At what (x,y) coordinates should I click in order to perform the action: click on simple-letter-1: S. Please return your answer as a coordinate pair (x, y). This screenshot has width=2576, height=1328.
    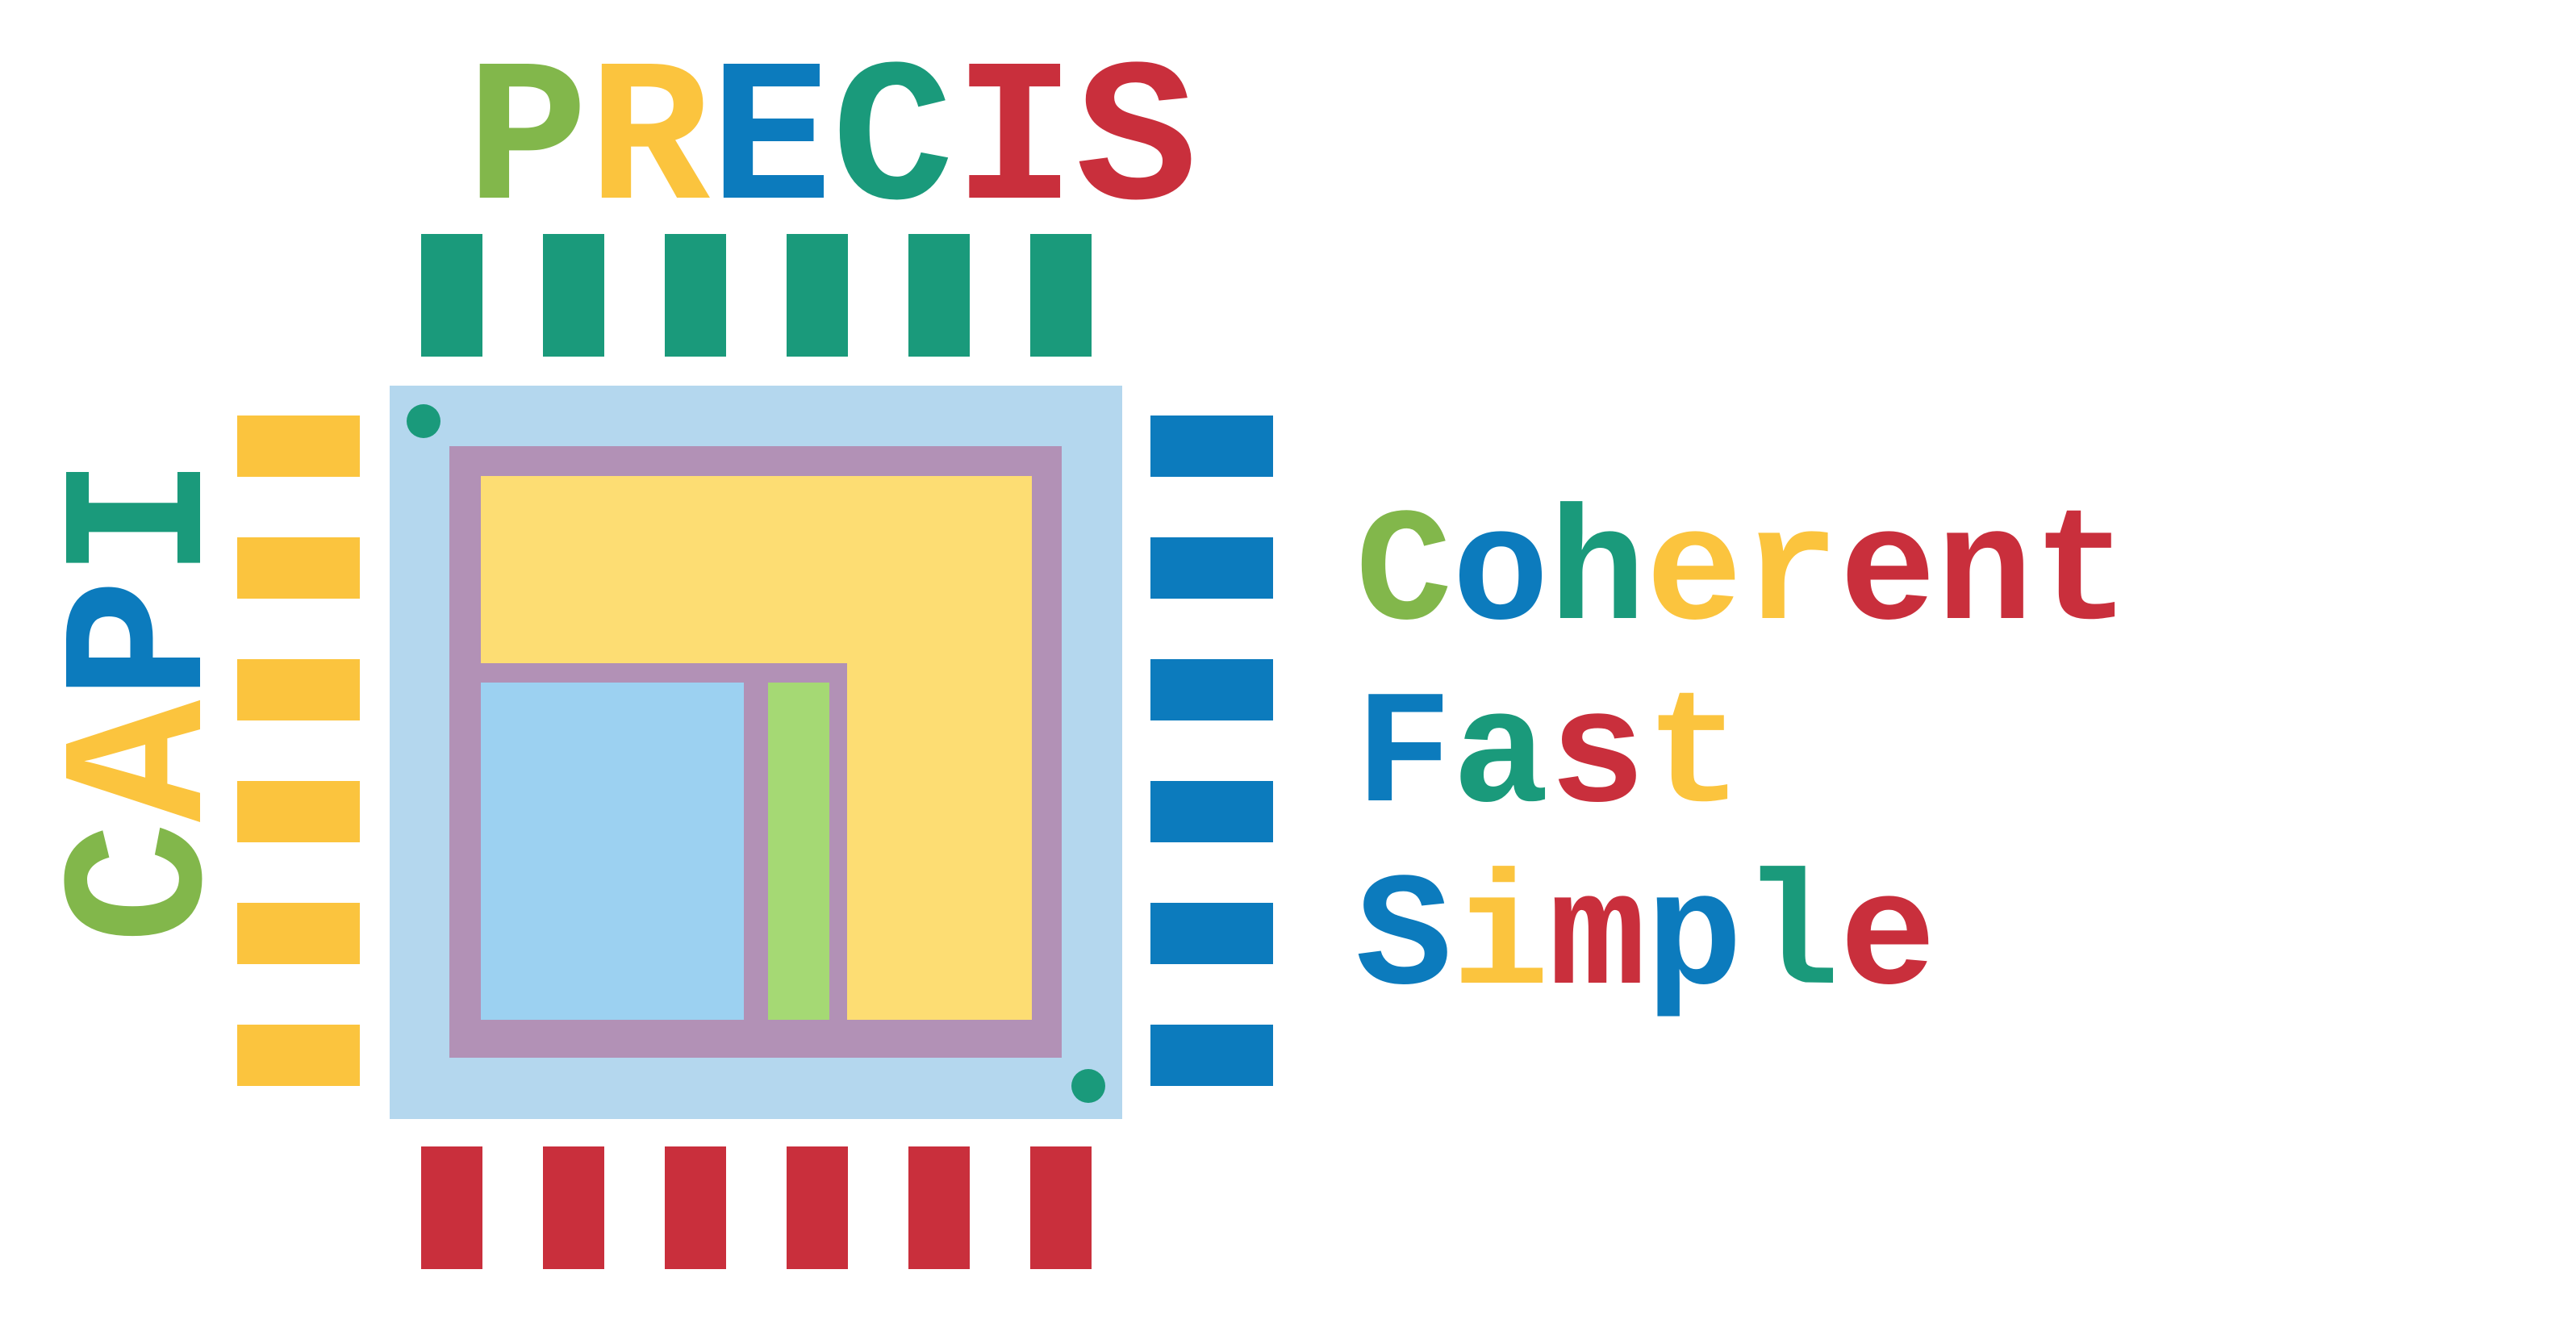
    Looking at the image, I should click on (1404, 941).